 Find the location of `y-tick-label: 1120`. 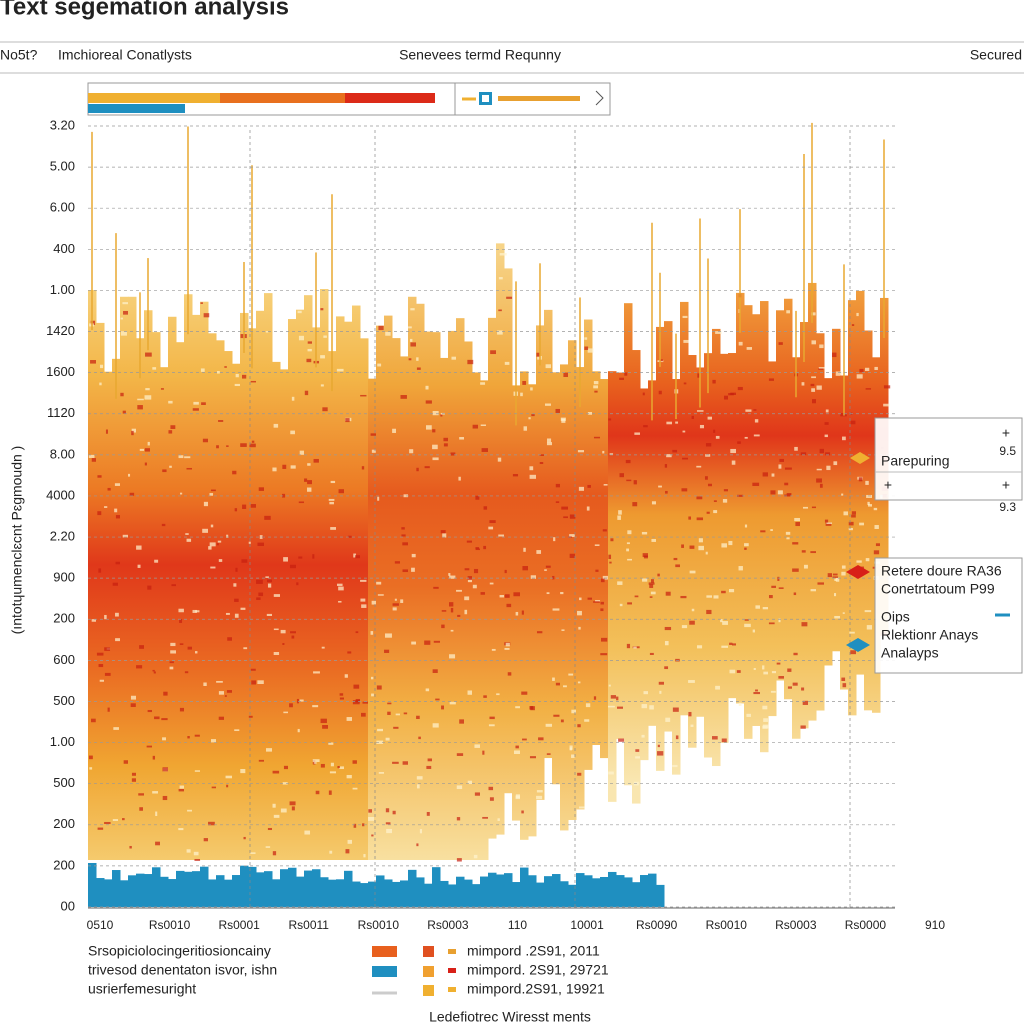

y-tick-label: 1120 is located at coordinates (61, 412).